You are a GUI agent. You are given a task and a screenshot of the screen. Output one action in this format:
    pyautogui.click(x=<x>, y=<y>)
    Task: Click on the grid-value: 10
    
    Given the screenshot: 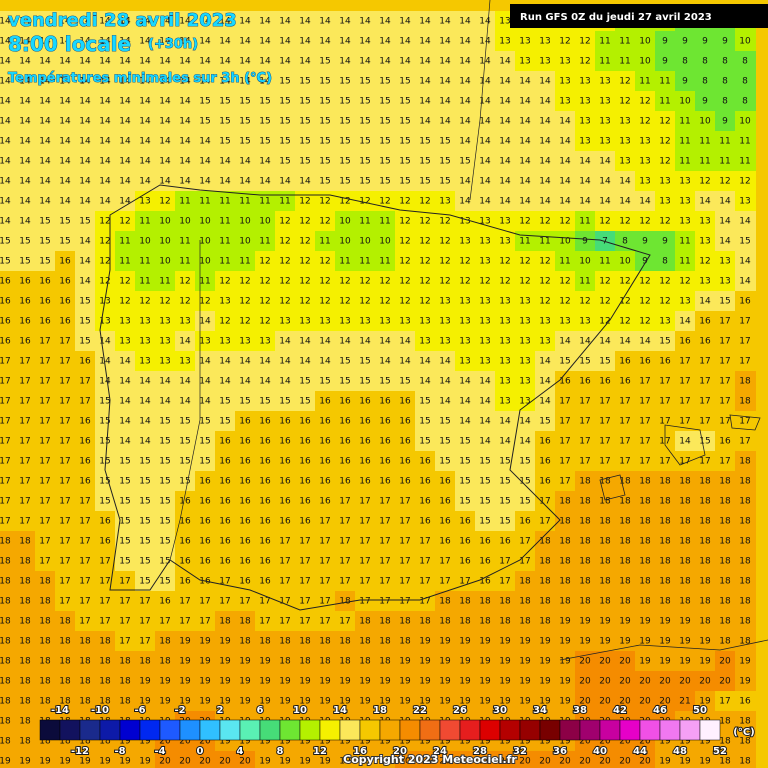 What is the action you would take?
    pyautogui.click(x=185, y=222)
    